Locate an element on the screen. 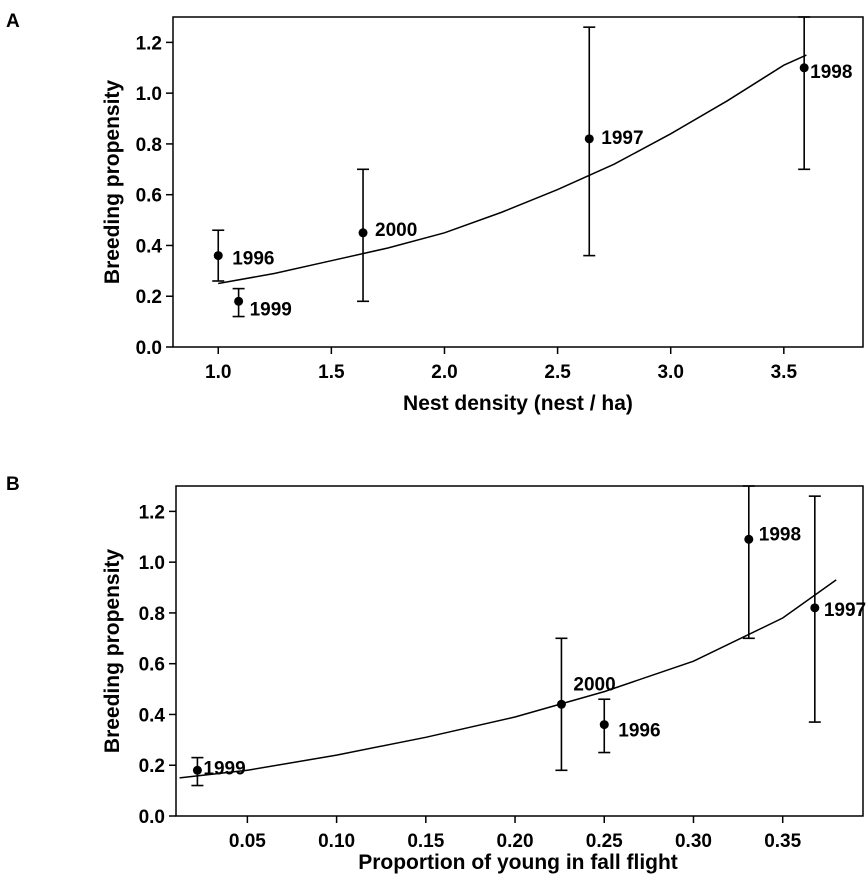  panel-a-y-tick-label: 0.0 is located at coordinates (149, 348).